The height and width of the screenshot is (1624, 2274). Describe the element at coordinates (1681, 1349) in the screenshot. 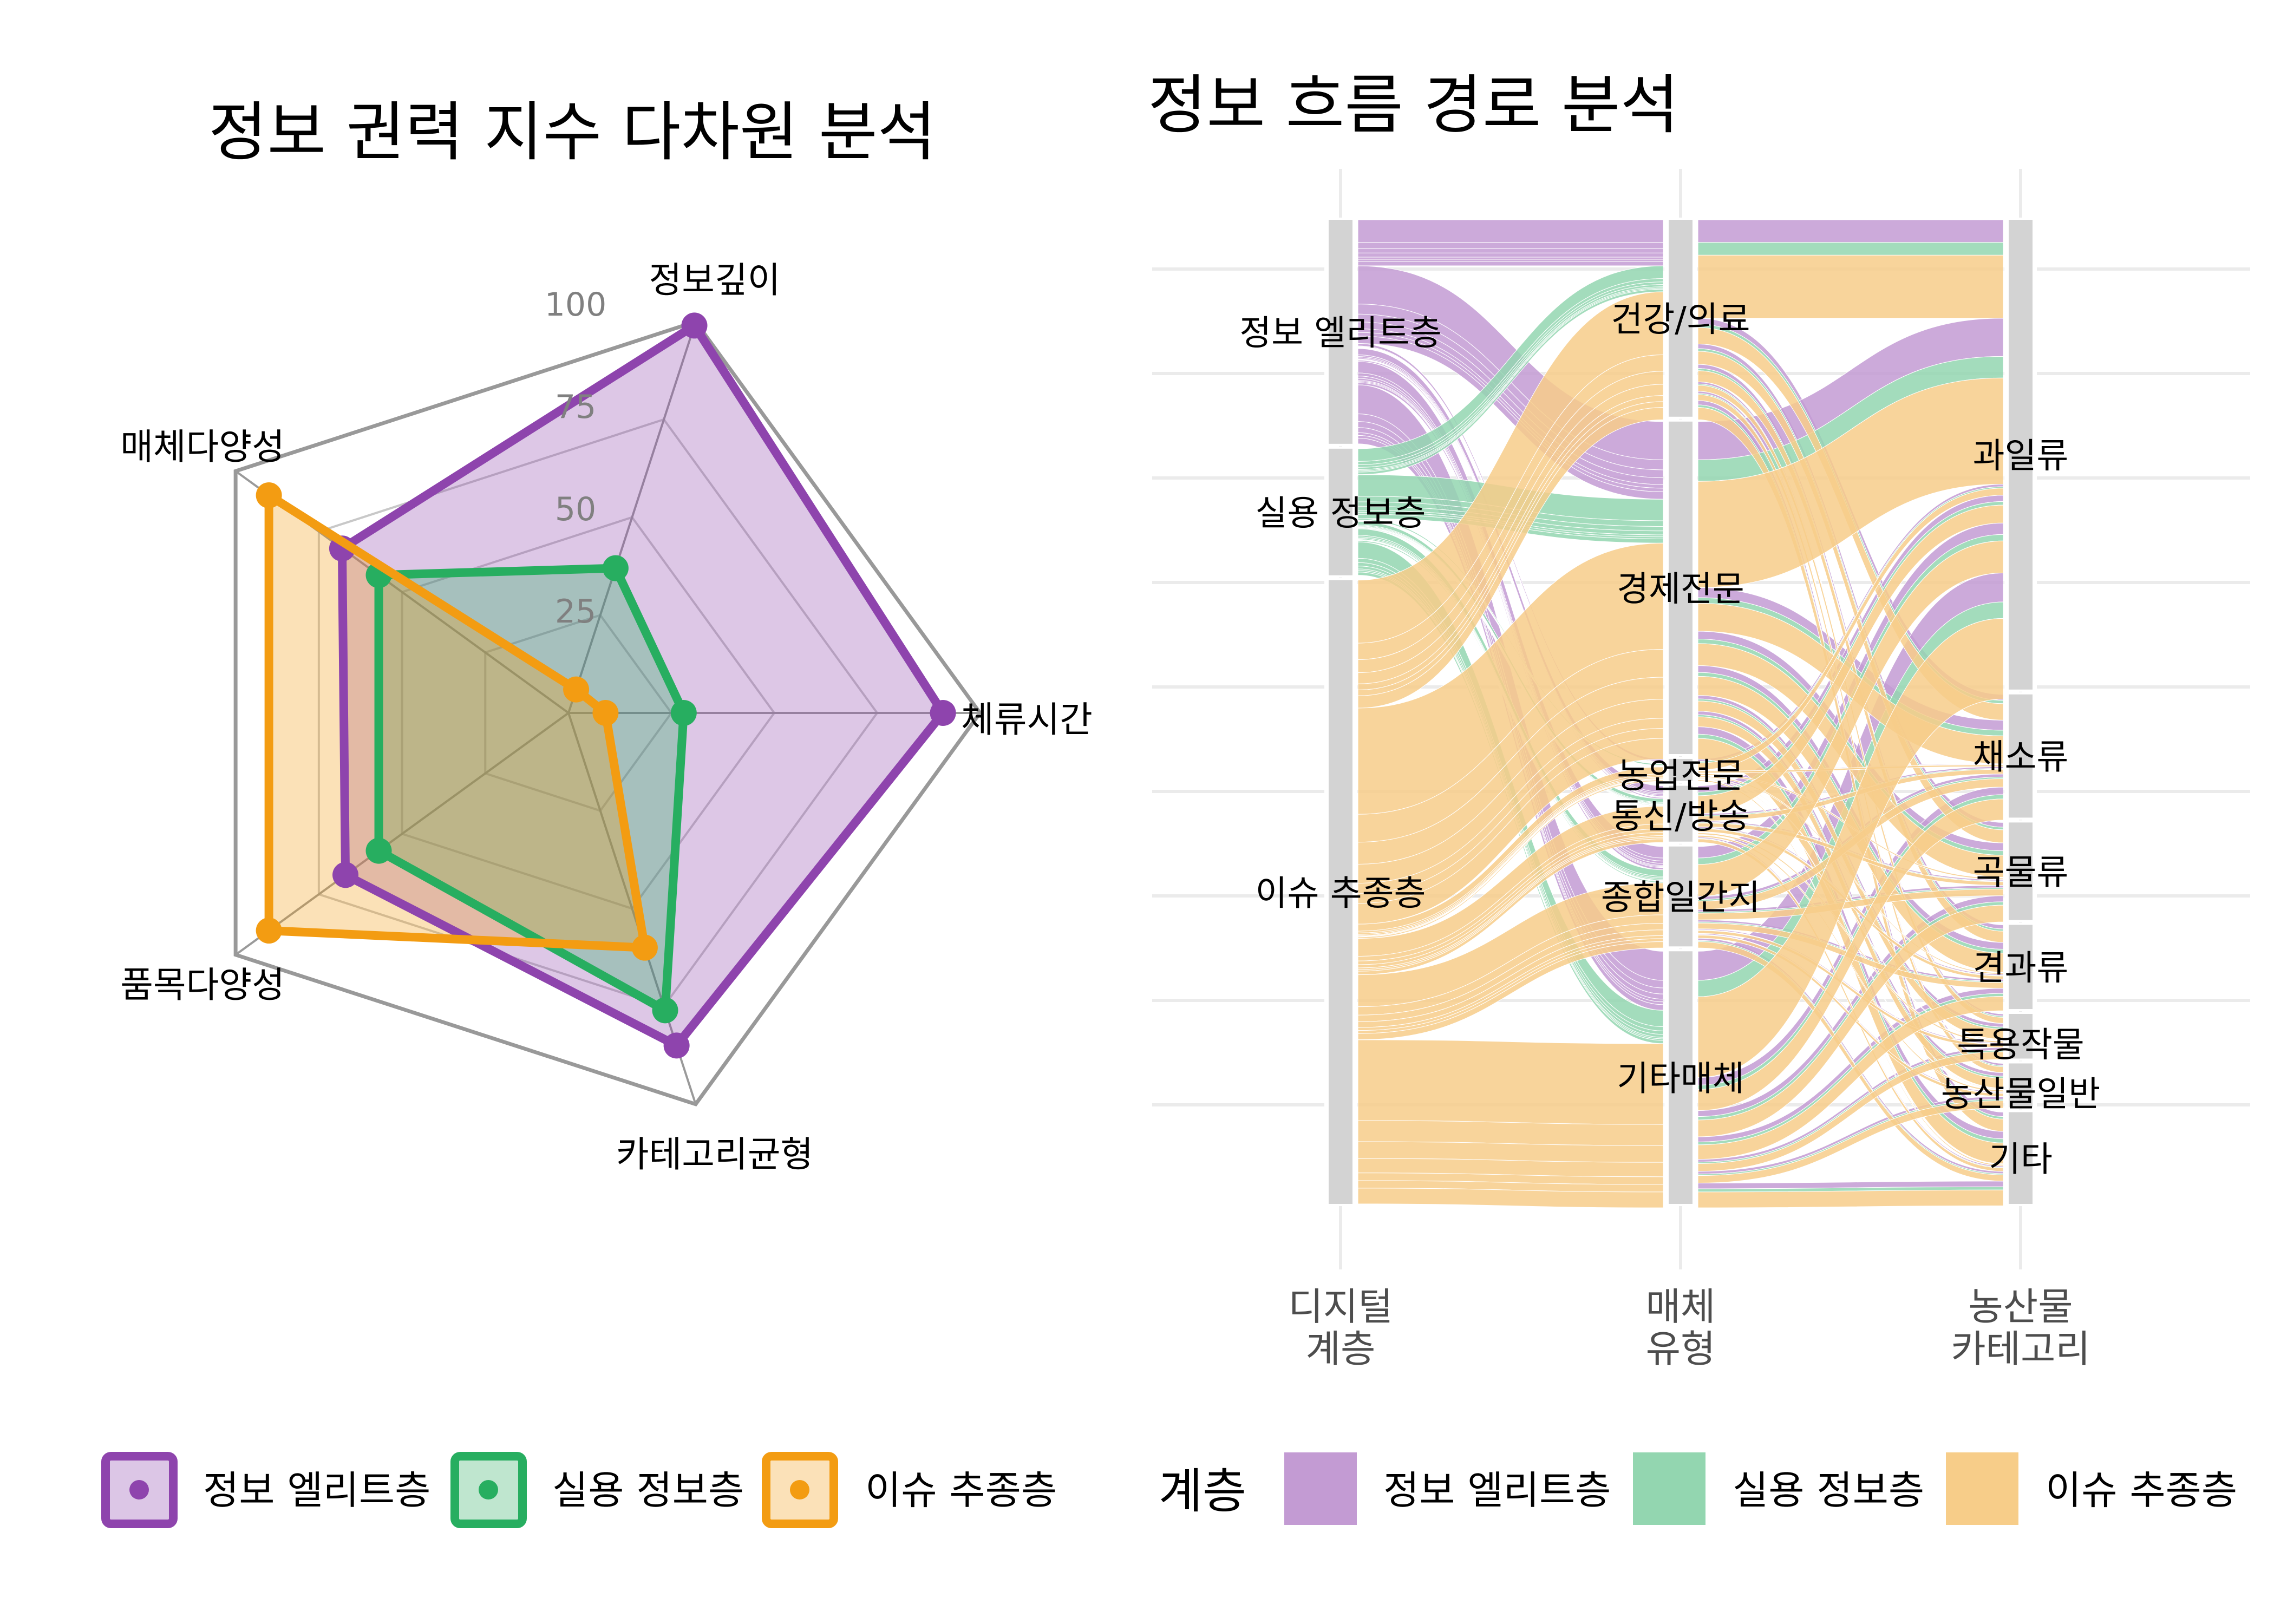

I see `alluvial-x-axis-label: 유형` at that location.